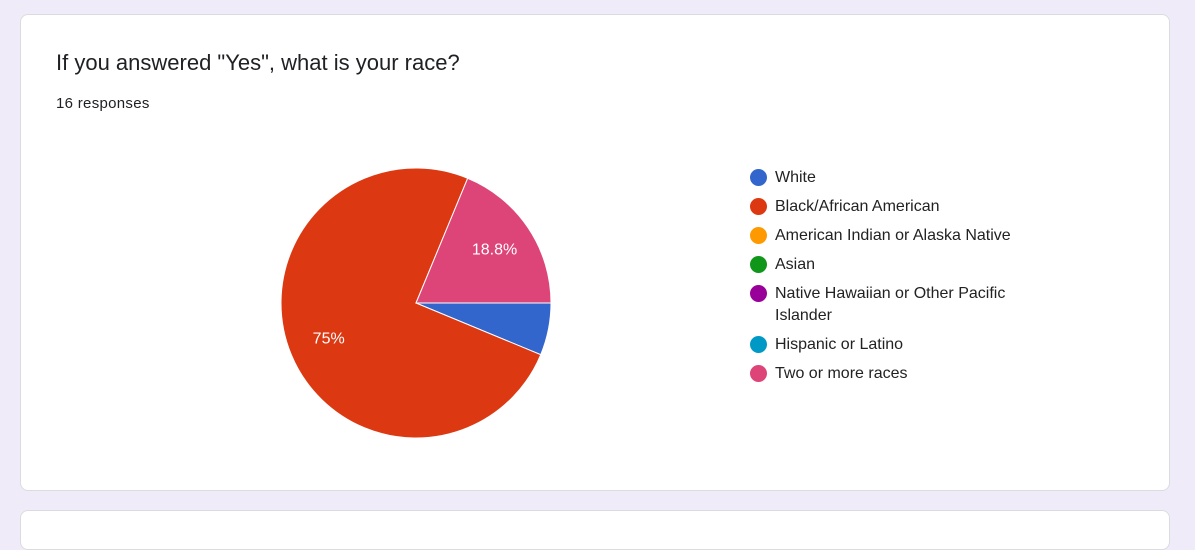 The height and width of the screenshot is (550, 1195). I want to click on legend-item: Hispanic or Latino, so click(892, 345).